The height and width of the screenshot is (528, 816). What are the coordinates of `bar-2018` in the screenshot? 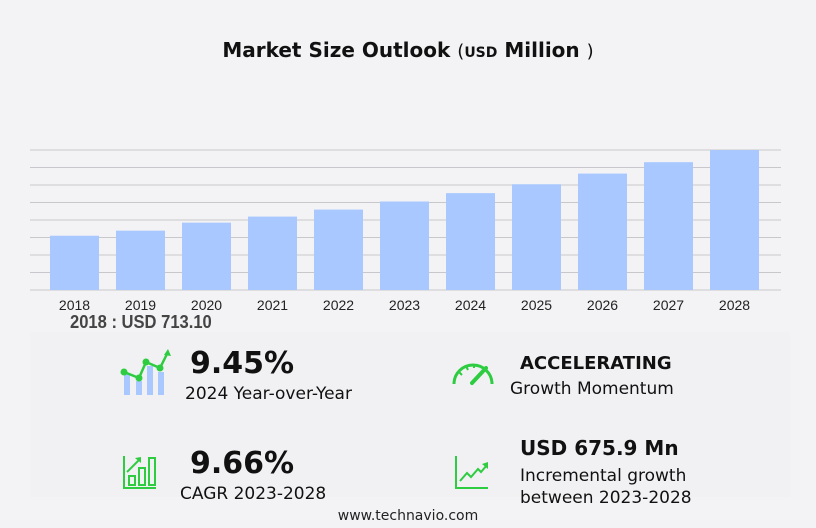 It's located at (74, 262).